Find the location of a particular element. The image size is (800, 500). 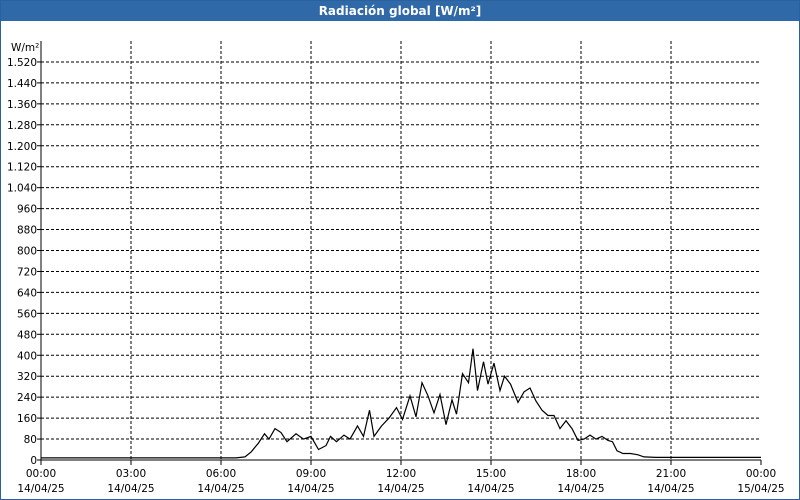

x-tick-date: 15/04/25 is located at coordinates (760, 489).